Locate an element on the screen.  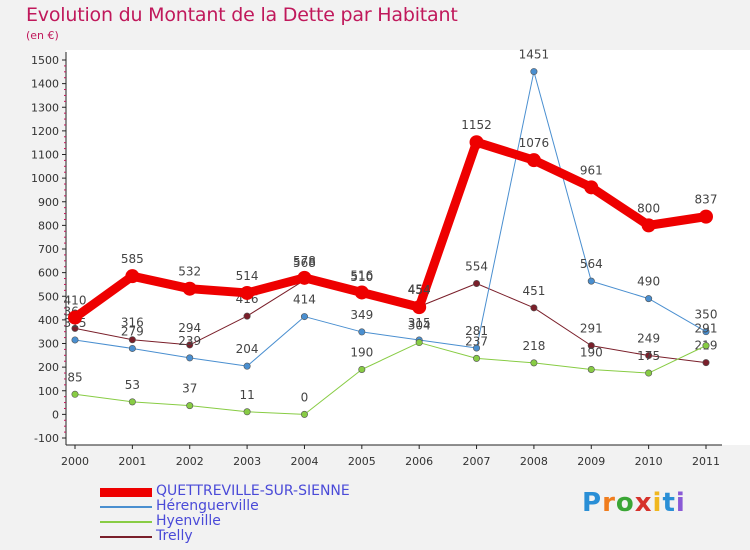
y-tick-label: 400 is located at coordinates (48, 320).